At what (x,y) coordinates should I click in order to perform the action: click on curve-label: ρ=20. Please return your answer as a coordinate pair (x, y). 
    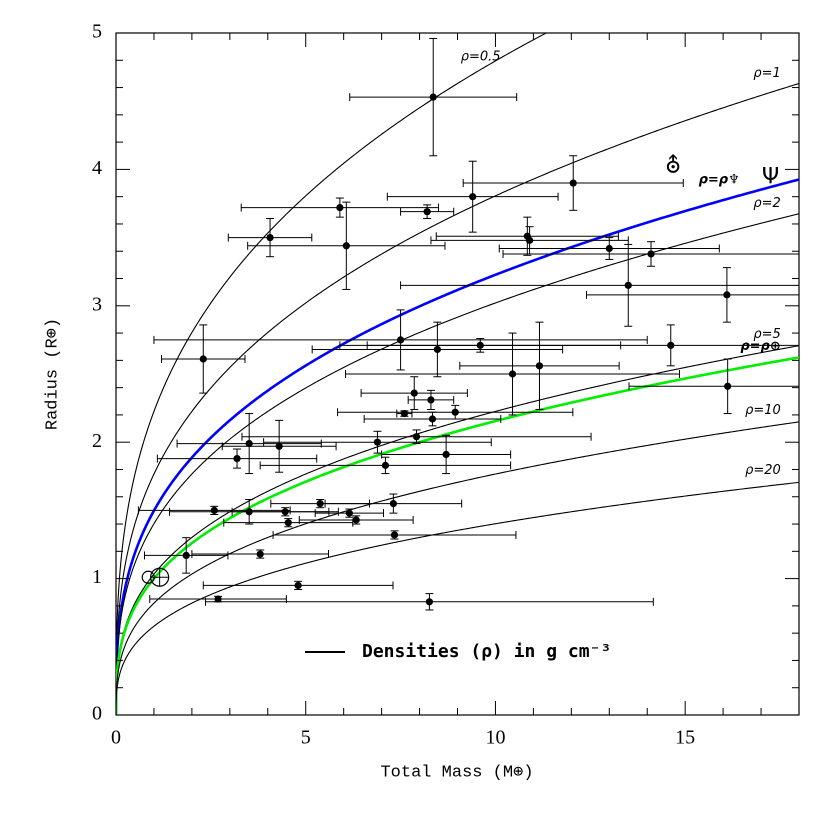
    Looking at the image, I should click on (763, 470).